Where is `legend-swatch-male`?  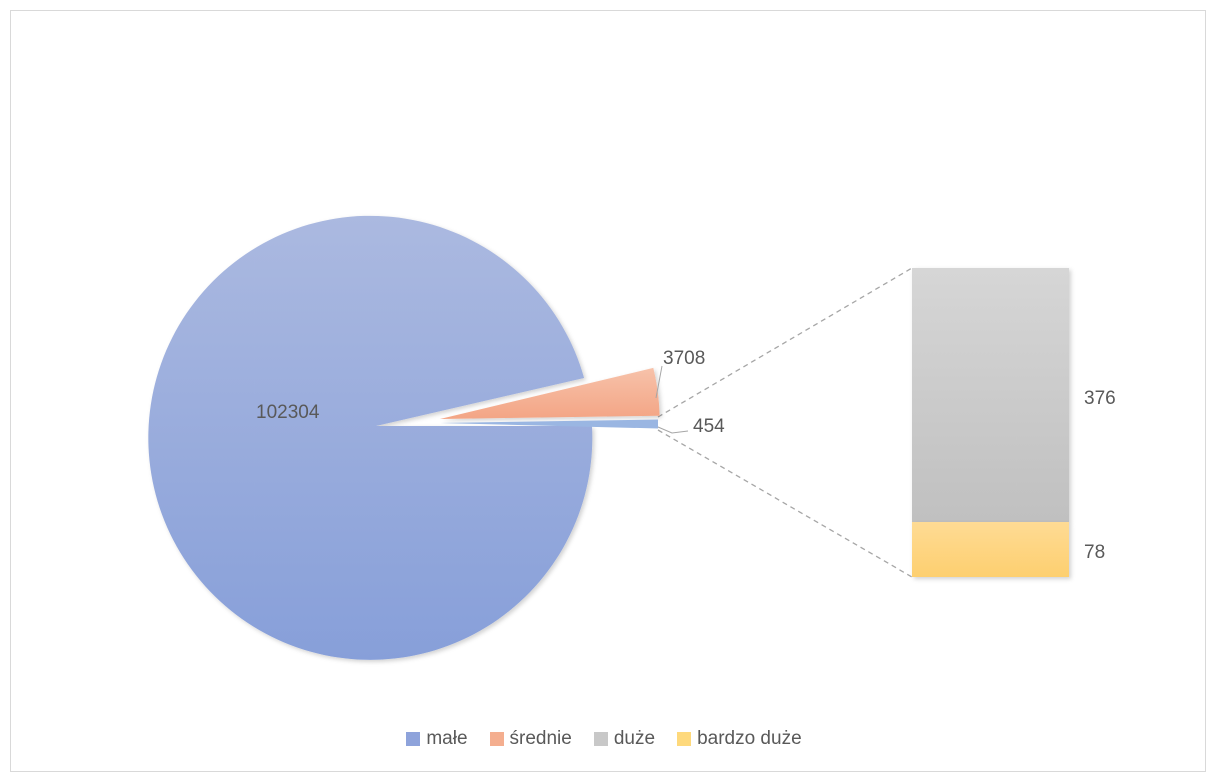
legend-swatch-male is located at coordinates (413, 739).